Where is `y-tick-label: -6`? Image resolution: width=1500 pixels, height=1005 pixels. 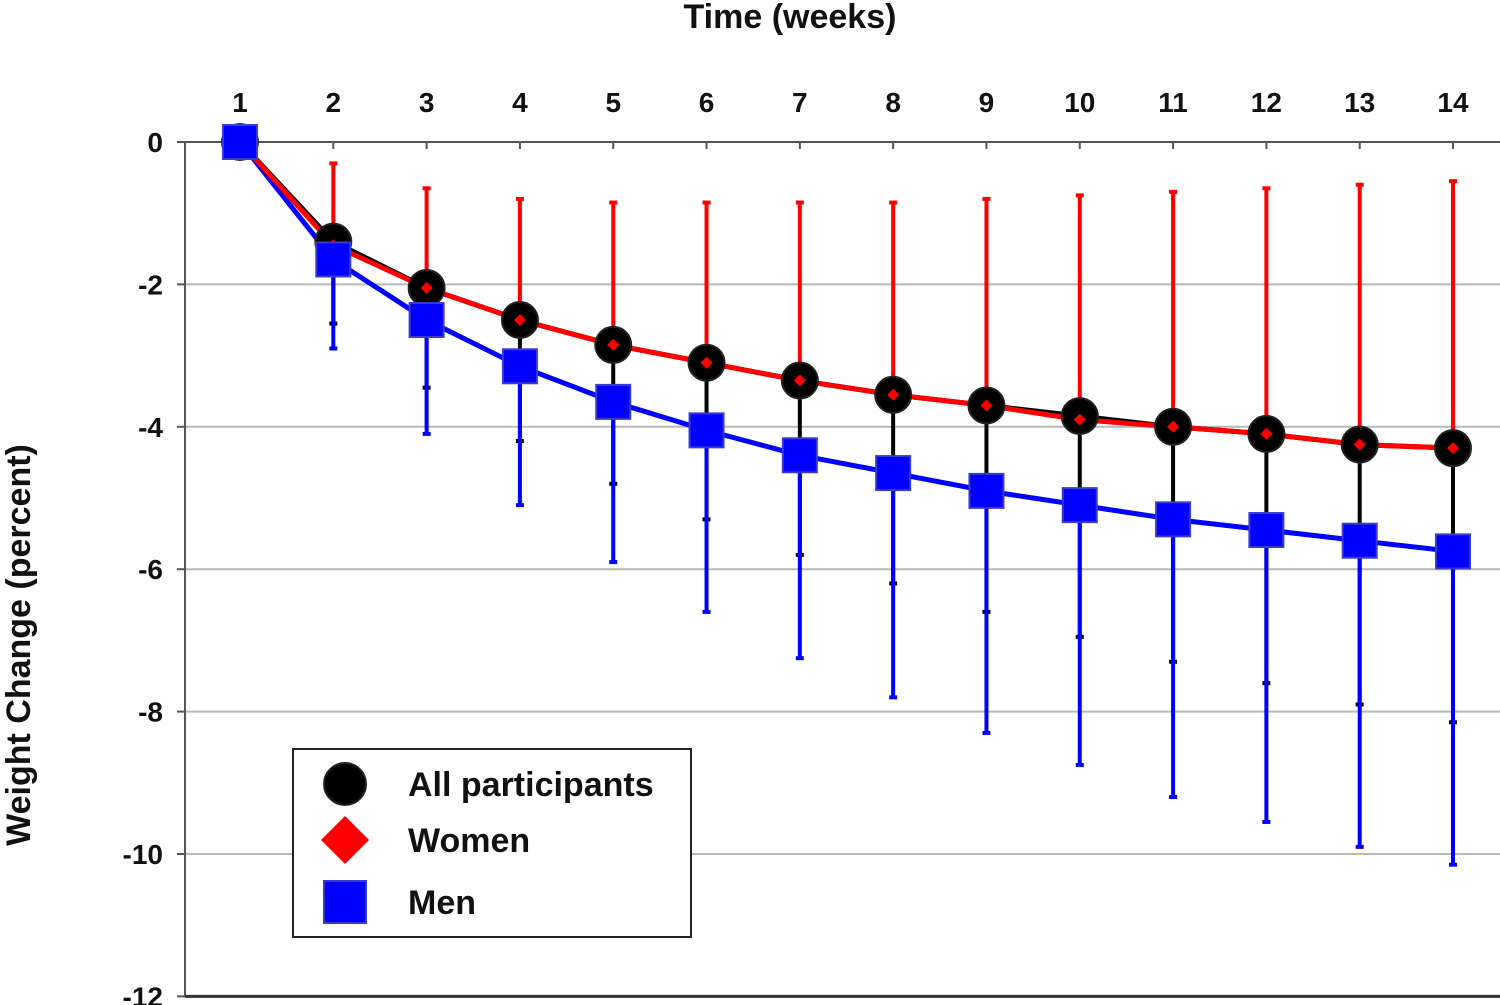 y-tick-label: -6 is located at coordinates (150, 569).